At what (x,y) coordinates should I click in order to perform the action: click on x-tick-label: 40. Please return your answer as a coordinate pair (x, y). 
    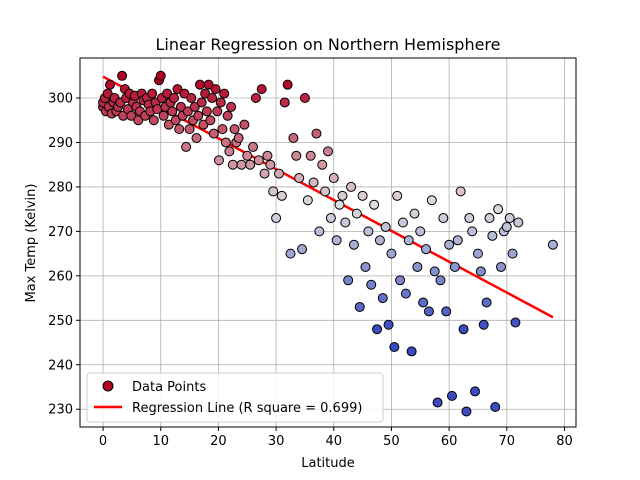
    Looking at the image, I should click on (333, 441).